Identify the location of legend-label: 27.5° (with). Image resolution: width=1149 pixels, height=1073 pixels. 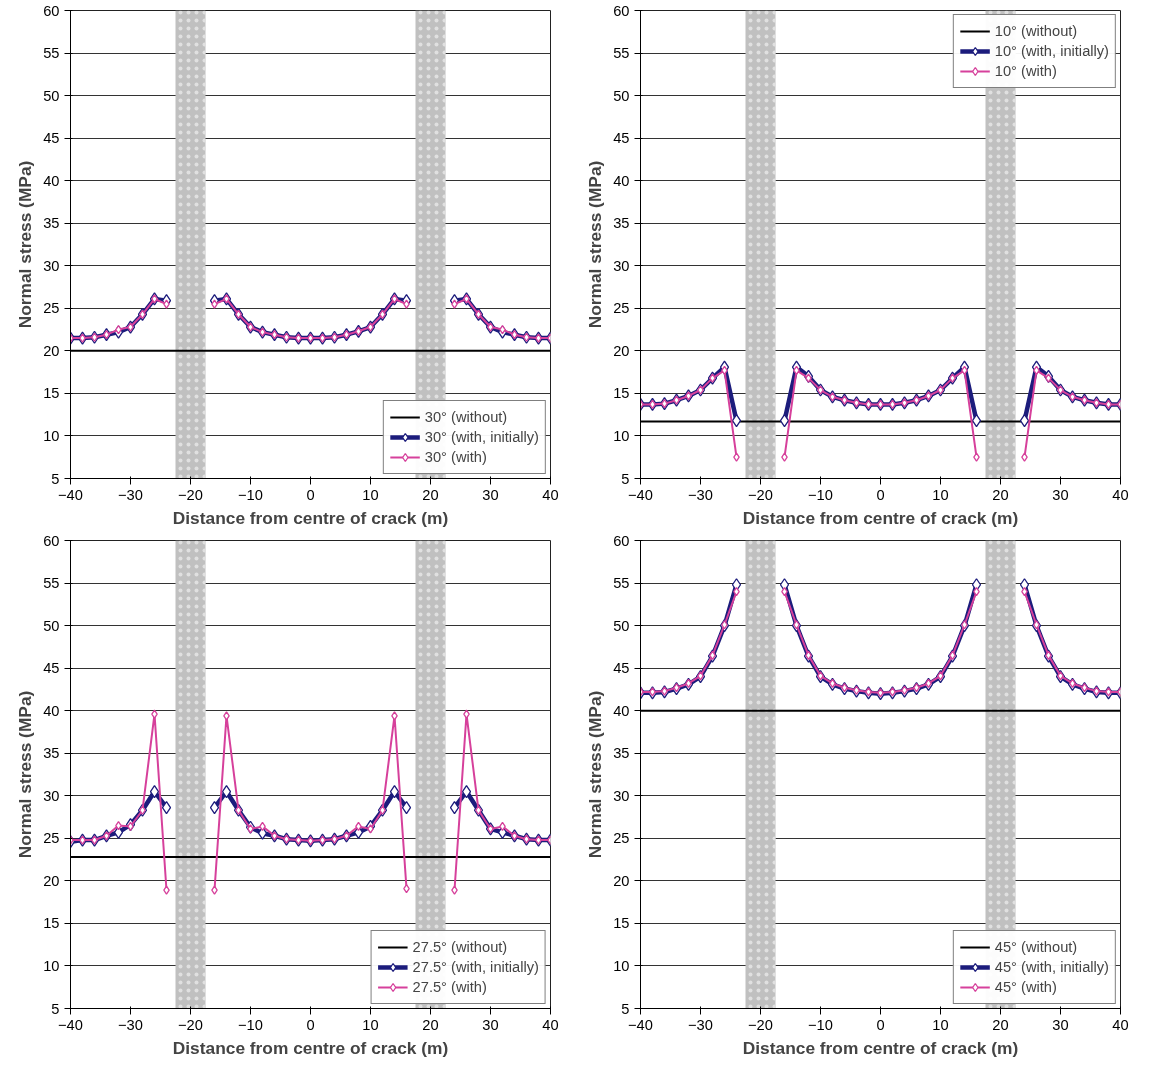
(449, 987).